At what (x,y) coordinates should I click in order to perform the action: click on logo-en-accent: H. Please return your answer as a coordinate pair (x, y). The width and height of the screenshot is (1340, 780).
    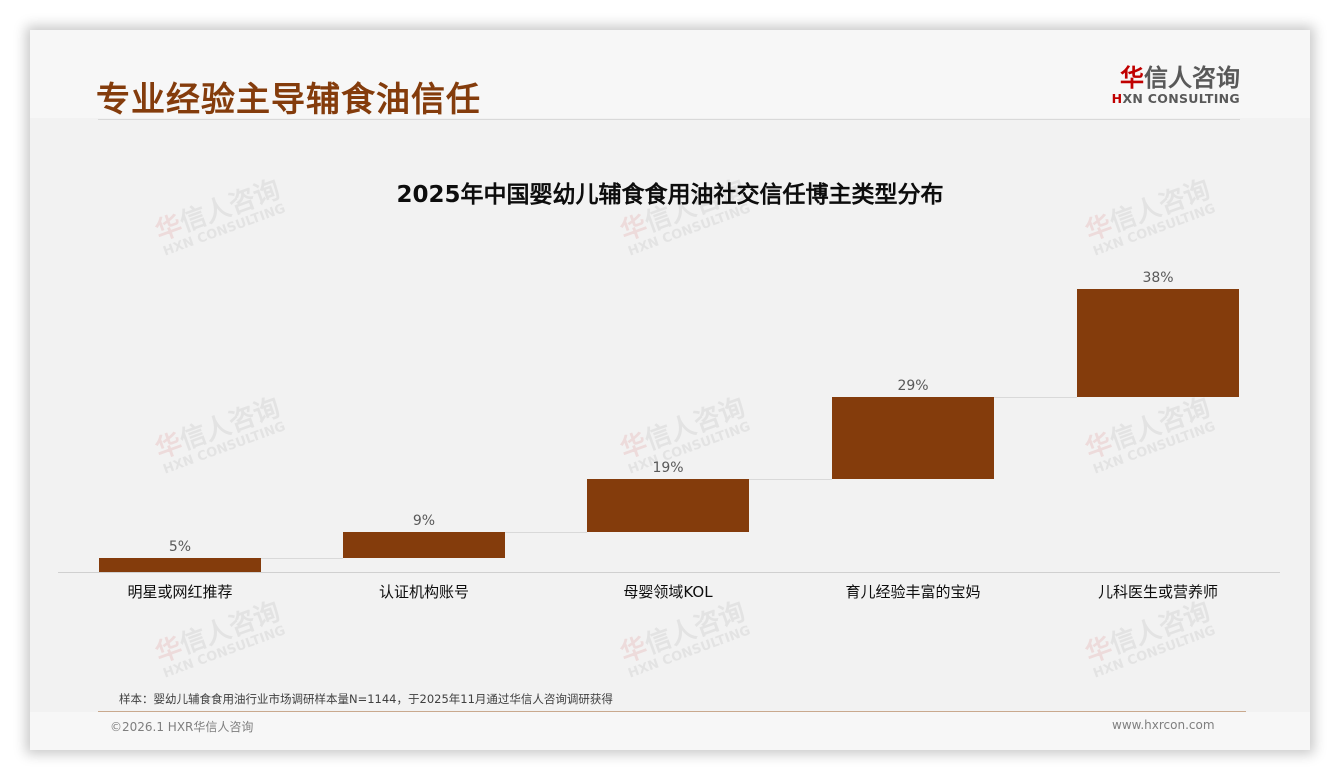
    Looking at the image, I should click on (1117, 98).